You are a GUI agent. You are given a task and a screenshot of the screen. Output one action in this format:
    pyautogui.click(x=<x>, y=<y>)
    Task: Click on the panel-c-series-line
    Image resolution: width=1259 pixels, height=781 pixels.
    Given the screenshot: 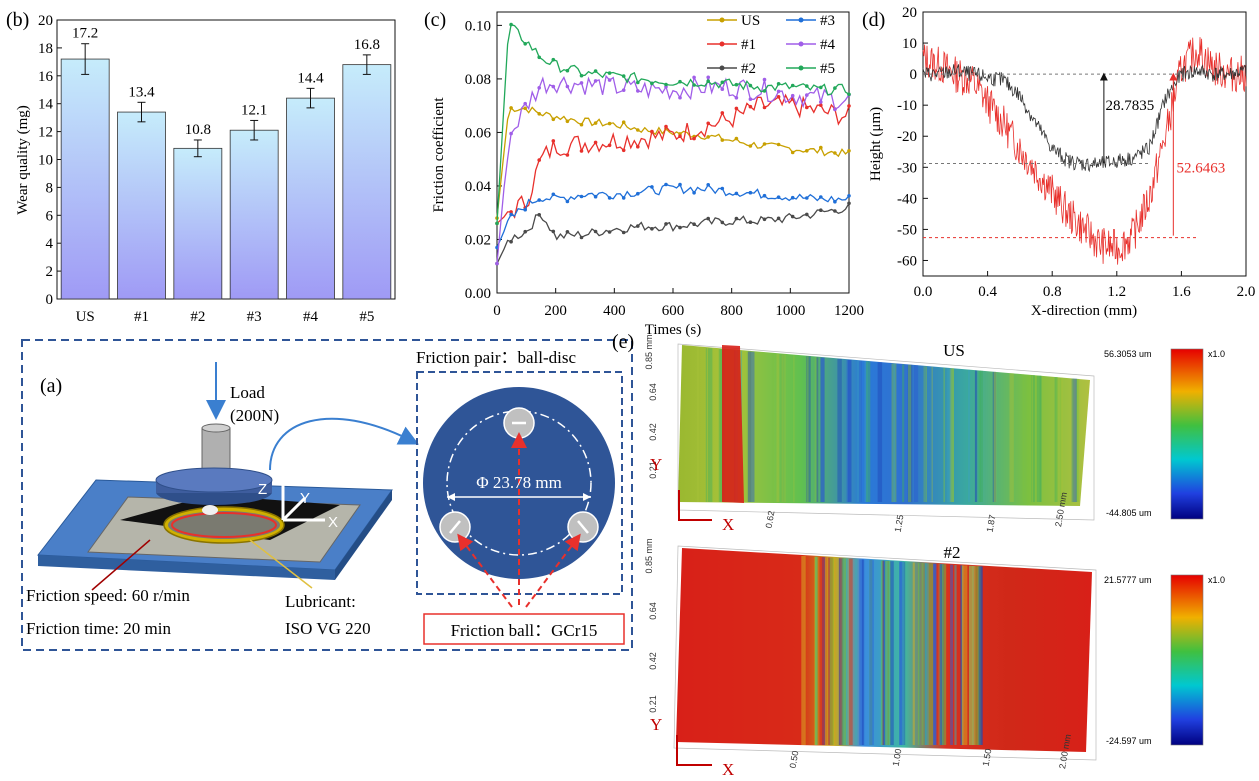 What is the action you would take?
    pyautogui.click(x=673, y=233)
    